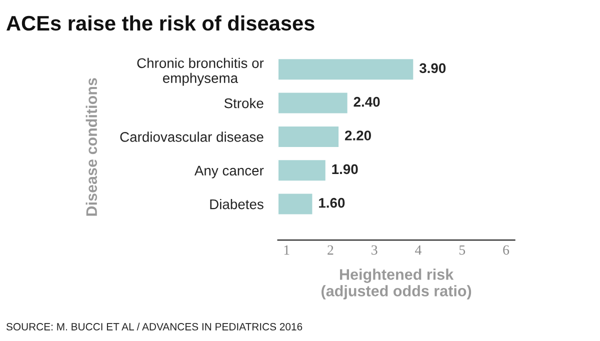  I want to click on x-tick-label: 6, so click(506, 250).